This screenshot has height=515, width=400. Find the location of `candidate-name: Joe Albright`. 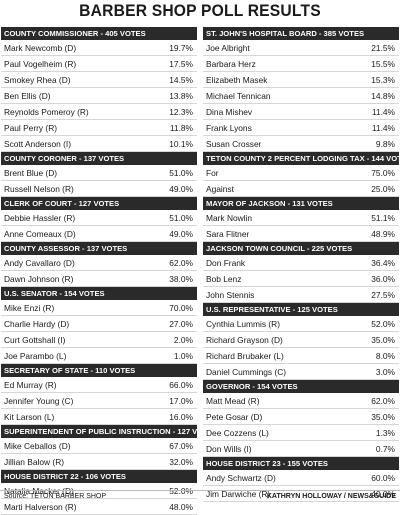

candidate-name: Joe Albright is located at coordinates (228, 48).